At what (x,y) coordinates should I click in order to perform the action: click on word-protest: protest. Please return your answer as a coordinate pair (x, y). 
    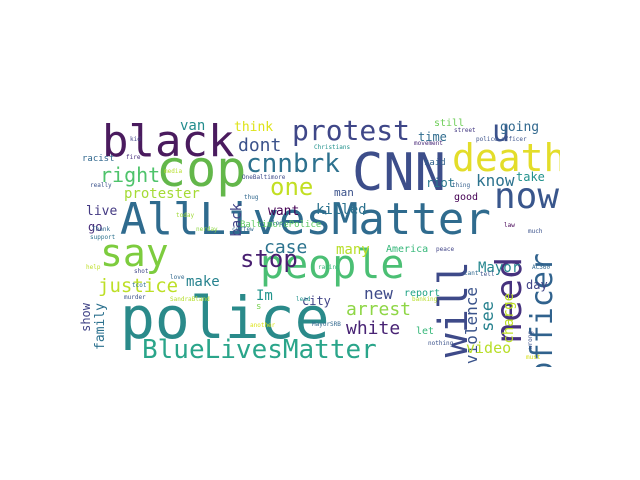
    Looking at the image, I should click on (351, 132).